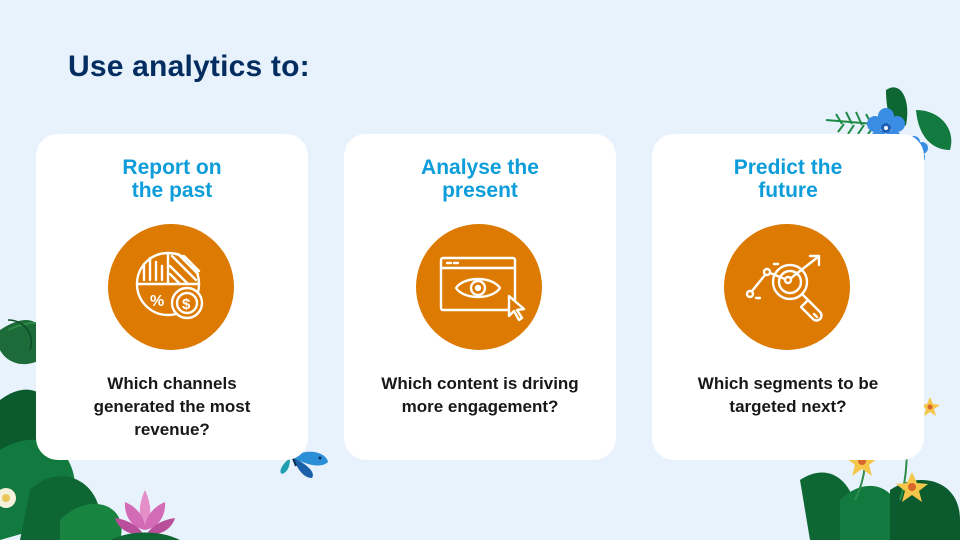 The width and height of the screenshot is (960, 540). Describe the element at coordinates (788, 179) in the screenshot. I see `card-heading: Predict the future` at that location.